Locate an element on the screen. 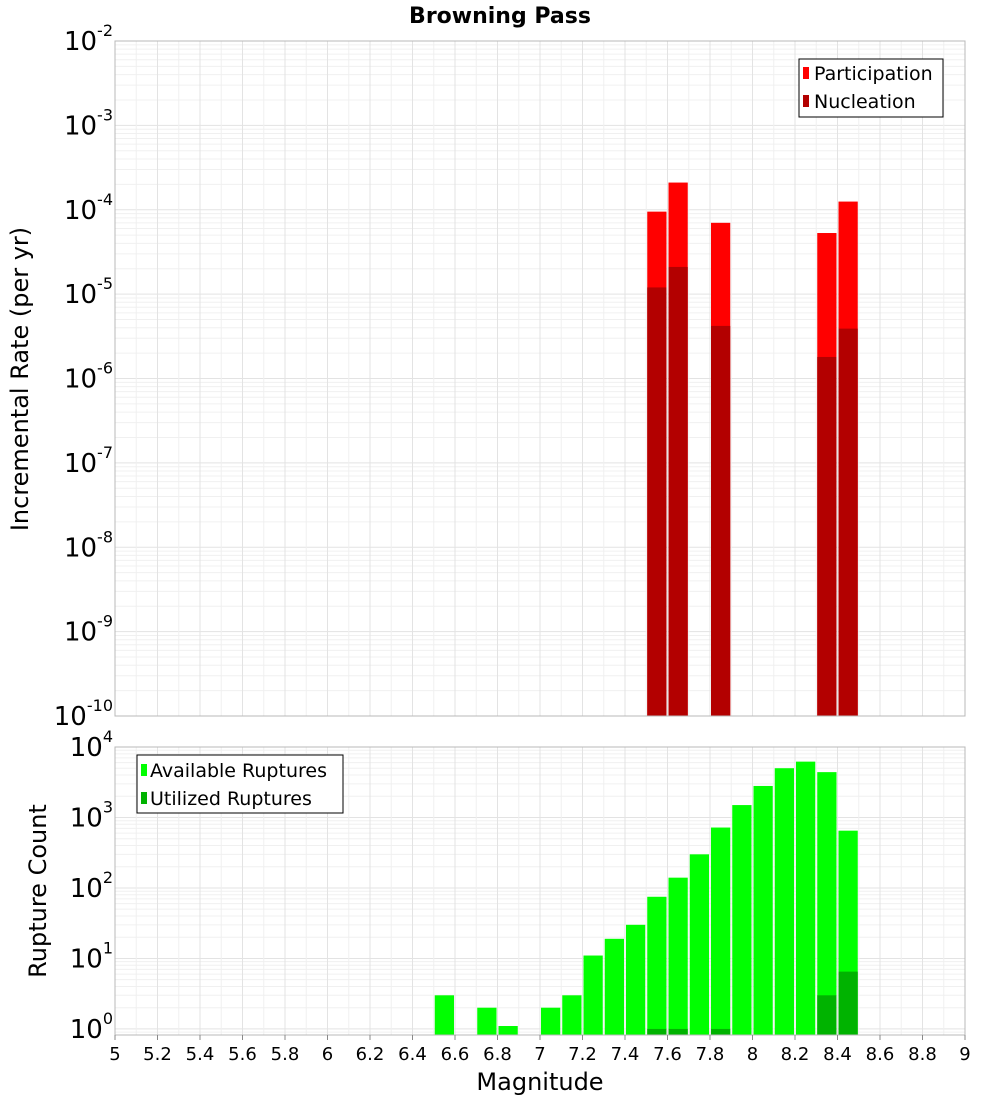 Image resolution: width=1000 pixels, height=1100 pixels. count-y-axis-label: Rupture Count is located at coordinates (38, 891).